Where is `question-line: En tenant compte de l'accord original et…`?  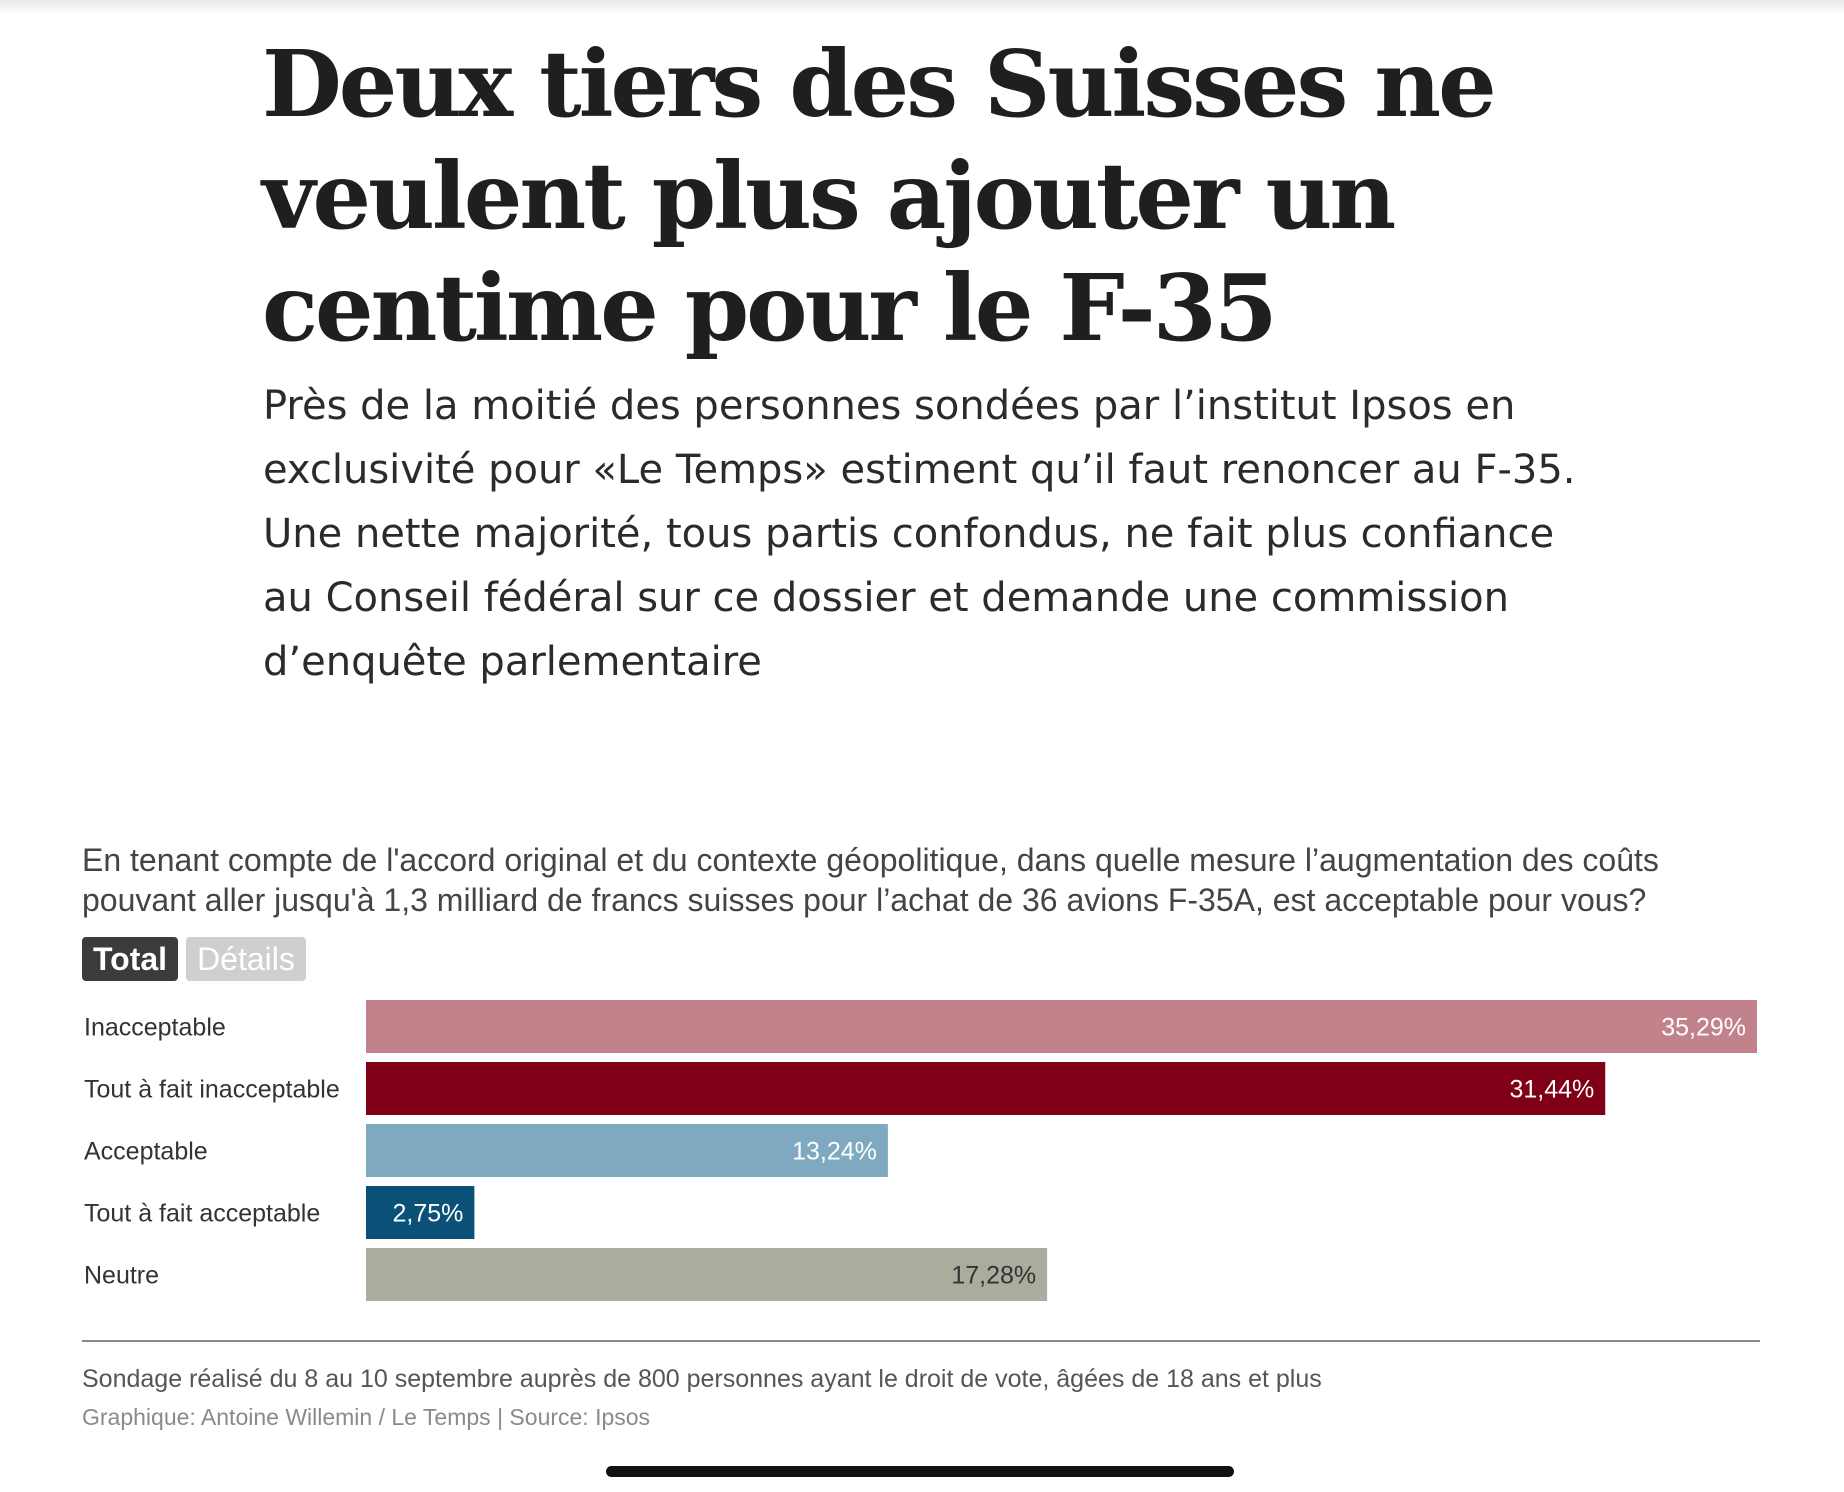 question-line: En tenant compte de l'accord original et… is located at coordinates (870, 860).